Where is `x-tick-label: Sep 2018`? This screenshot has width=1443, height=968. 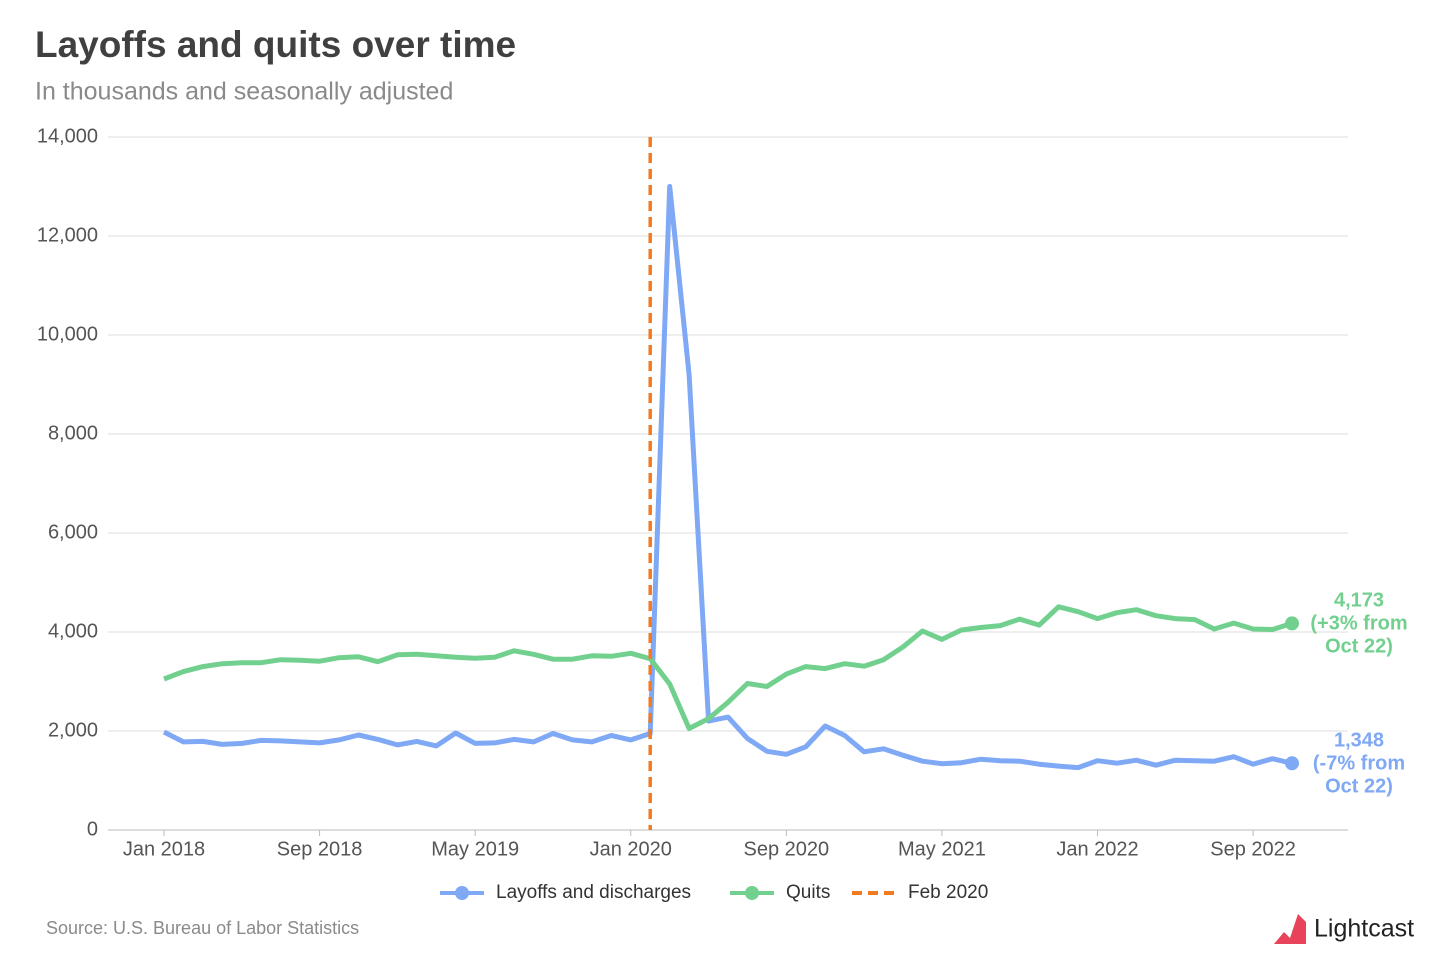 x-tick-label: Sep 2018 is located at coordinates (320, 849).